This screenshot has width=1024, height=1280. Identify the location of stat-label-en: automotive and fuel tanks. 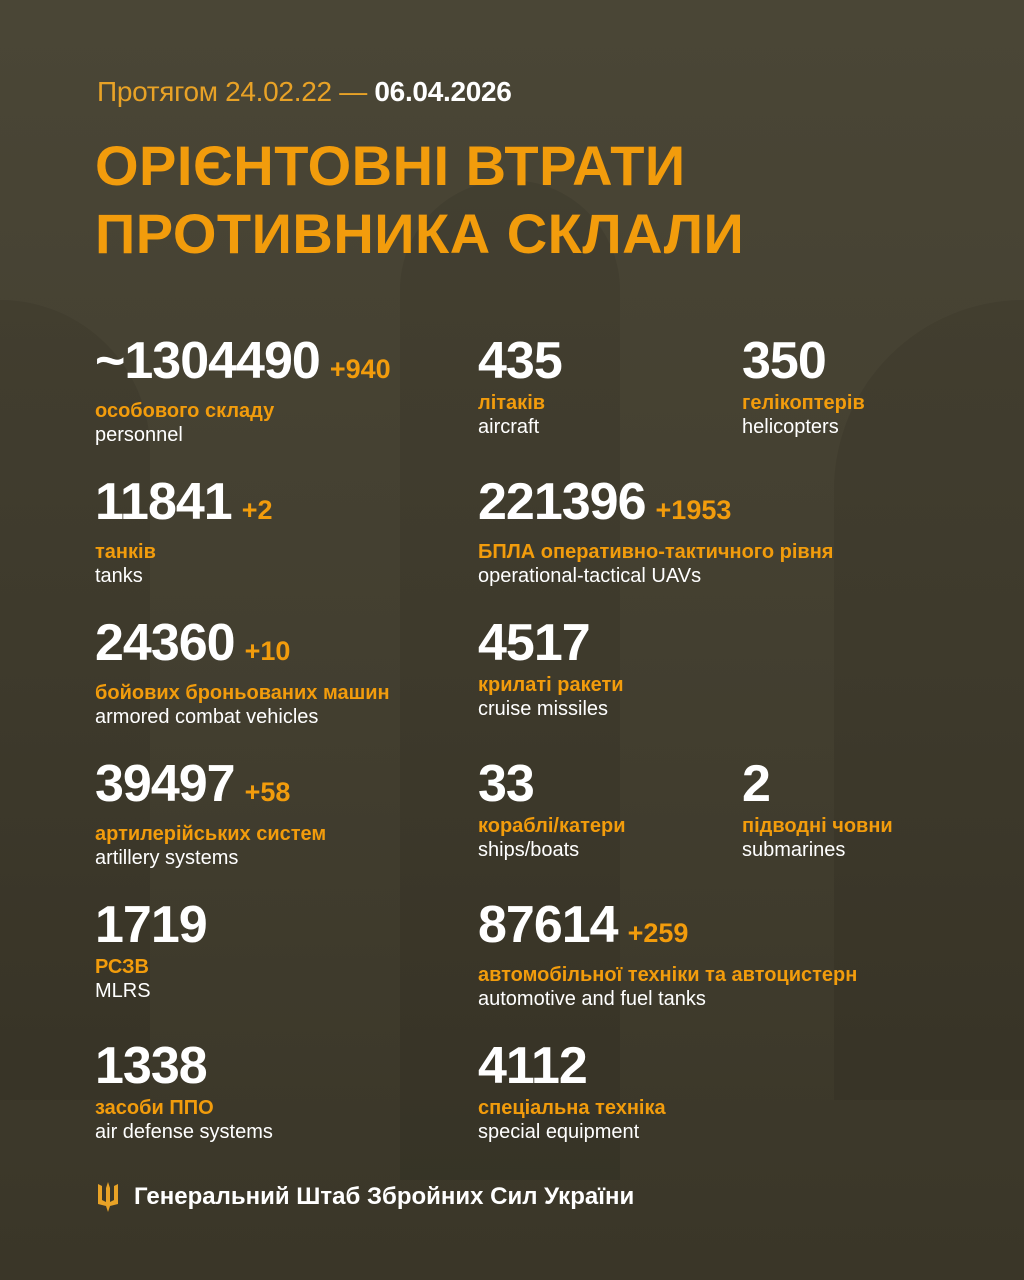
(592, 999).